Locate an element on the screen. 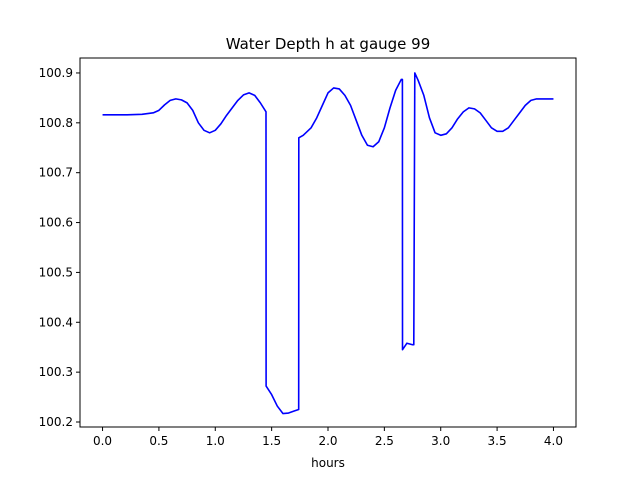 This screenshot has width=640, height=480. x-axis-label: hours is located at coordinates (328, 463).